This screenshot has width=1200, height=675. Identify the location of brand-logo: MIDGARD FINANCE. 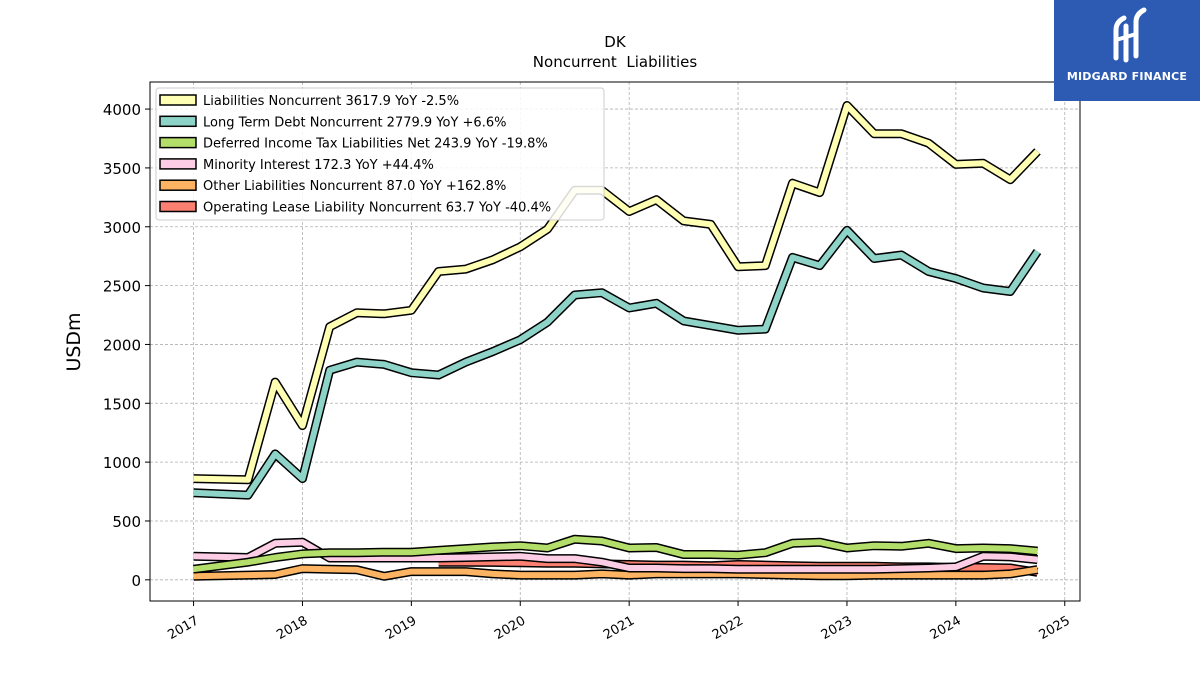
(1127, 50).